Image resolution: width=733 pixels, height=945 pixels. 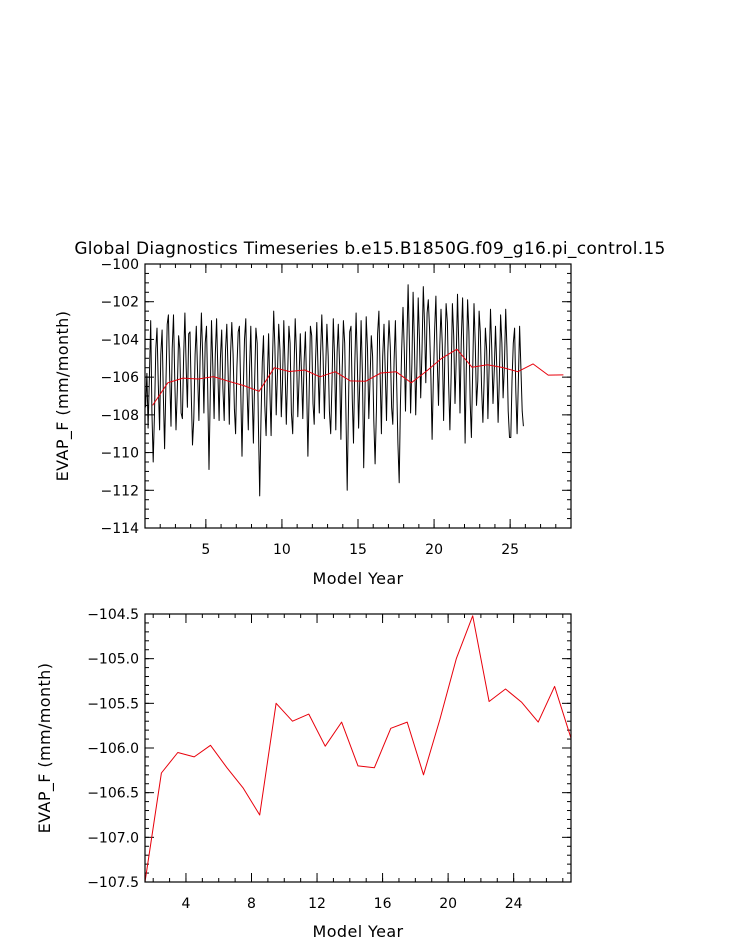 I want to click on y-tick-label: −102, so click(x=120, y=303).